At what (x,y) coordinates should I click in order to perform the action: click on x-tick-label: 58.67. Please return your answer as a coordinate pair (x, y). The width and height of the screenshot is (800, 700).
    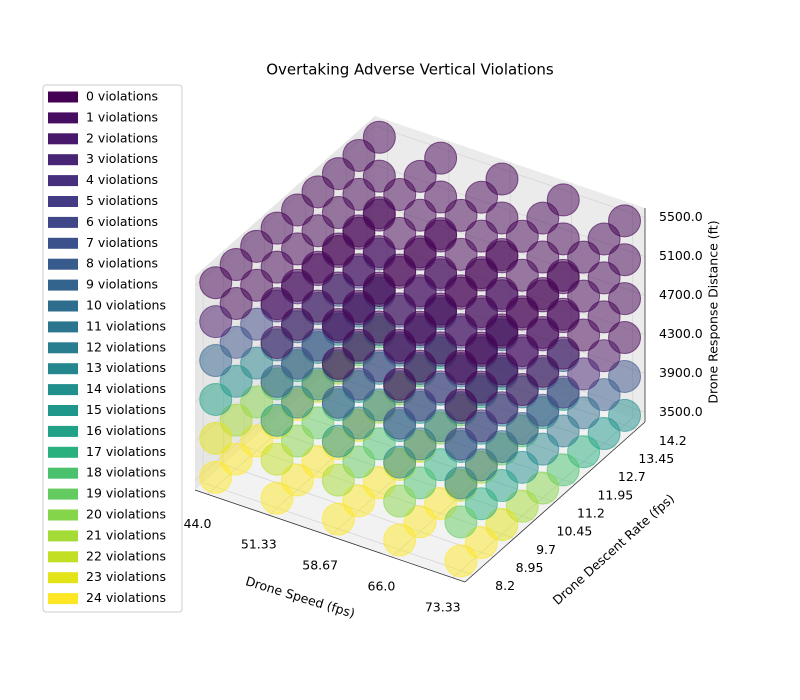
    Looking at the image, I should click on (320, 565).